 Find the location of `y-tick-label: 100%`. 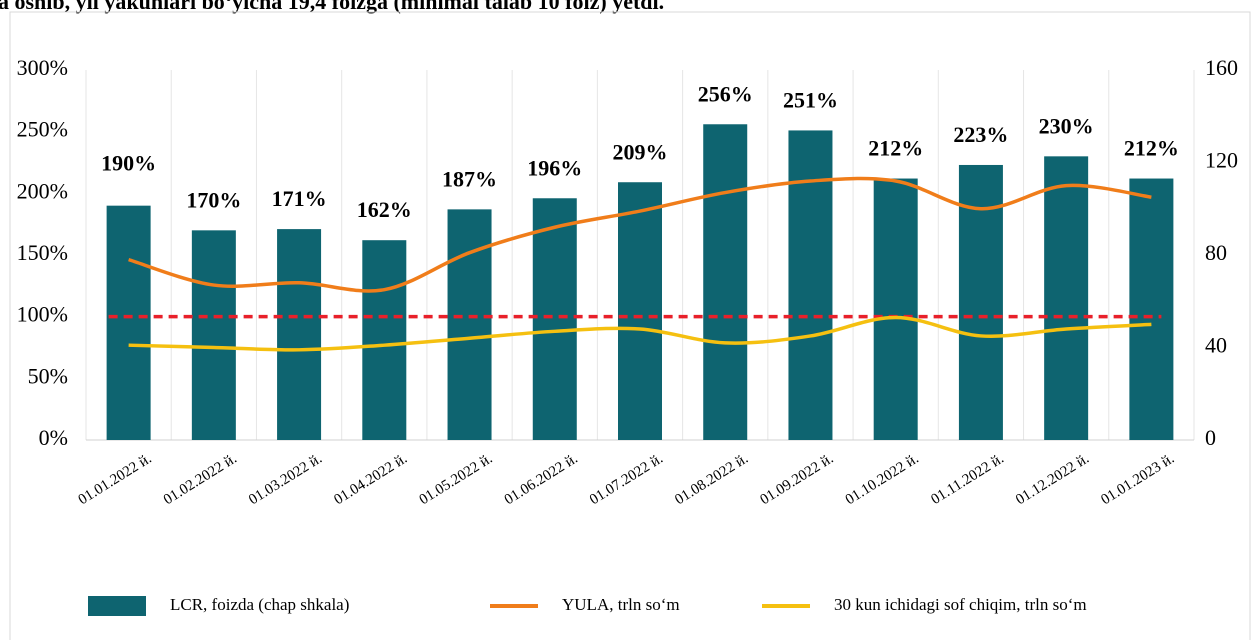

y-tick-label: 100% is located at coordinates (42, 314).